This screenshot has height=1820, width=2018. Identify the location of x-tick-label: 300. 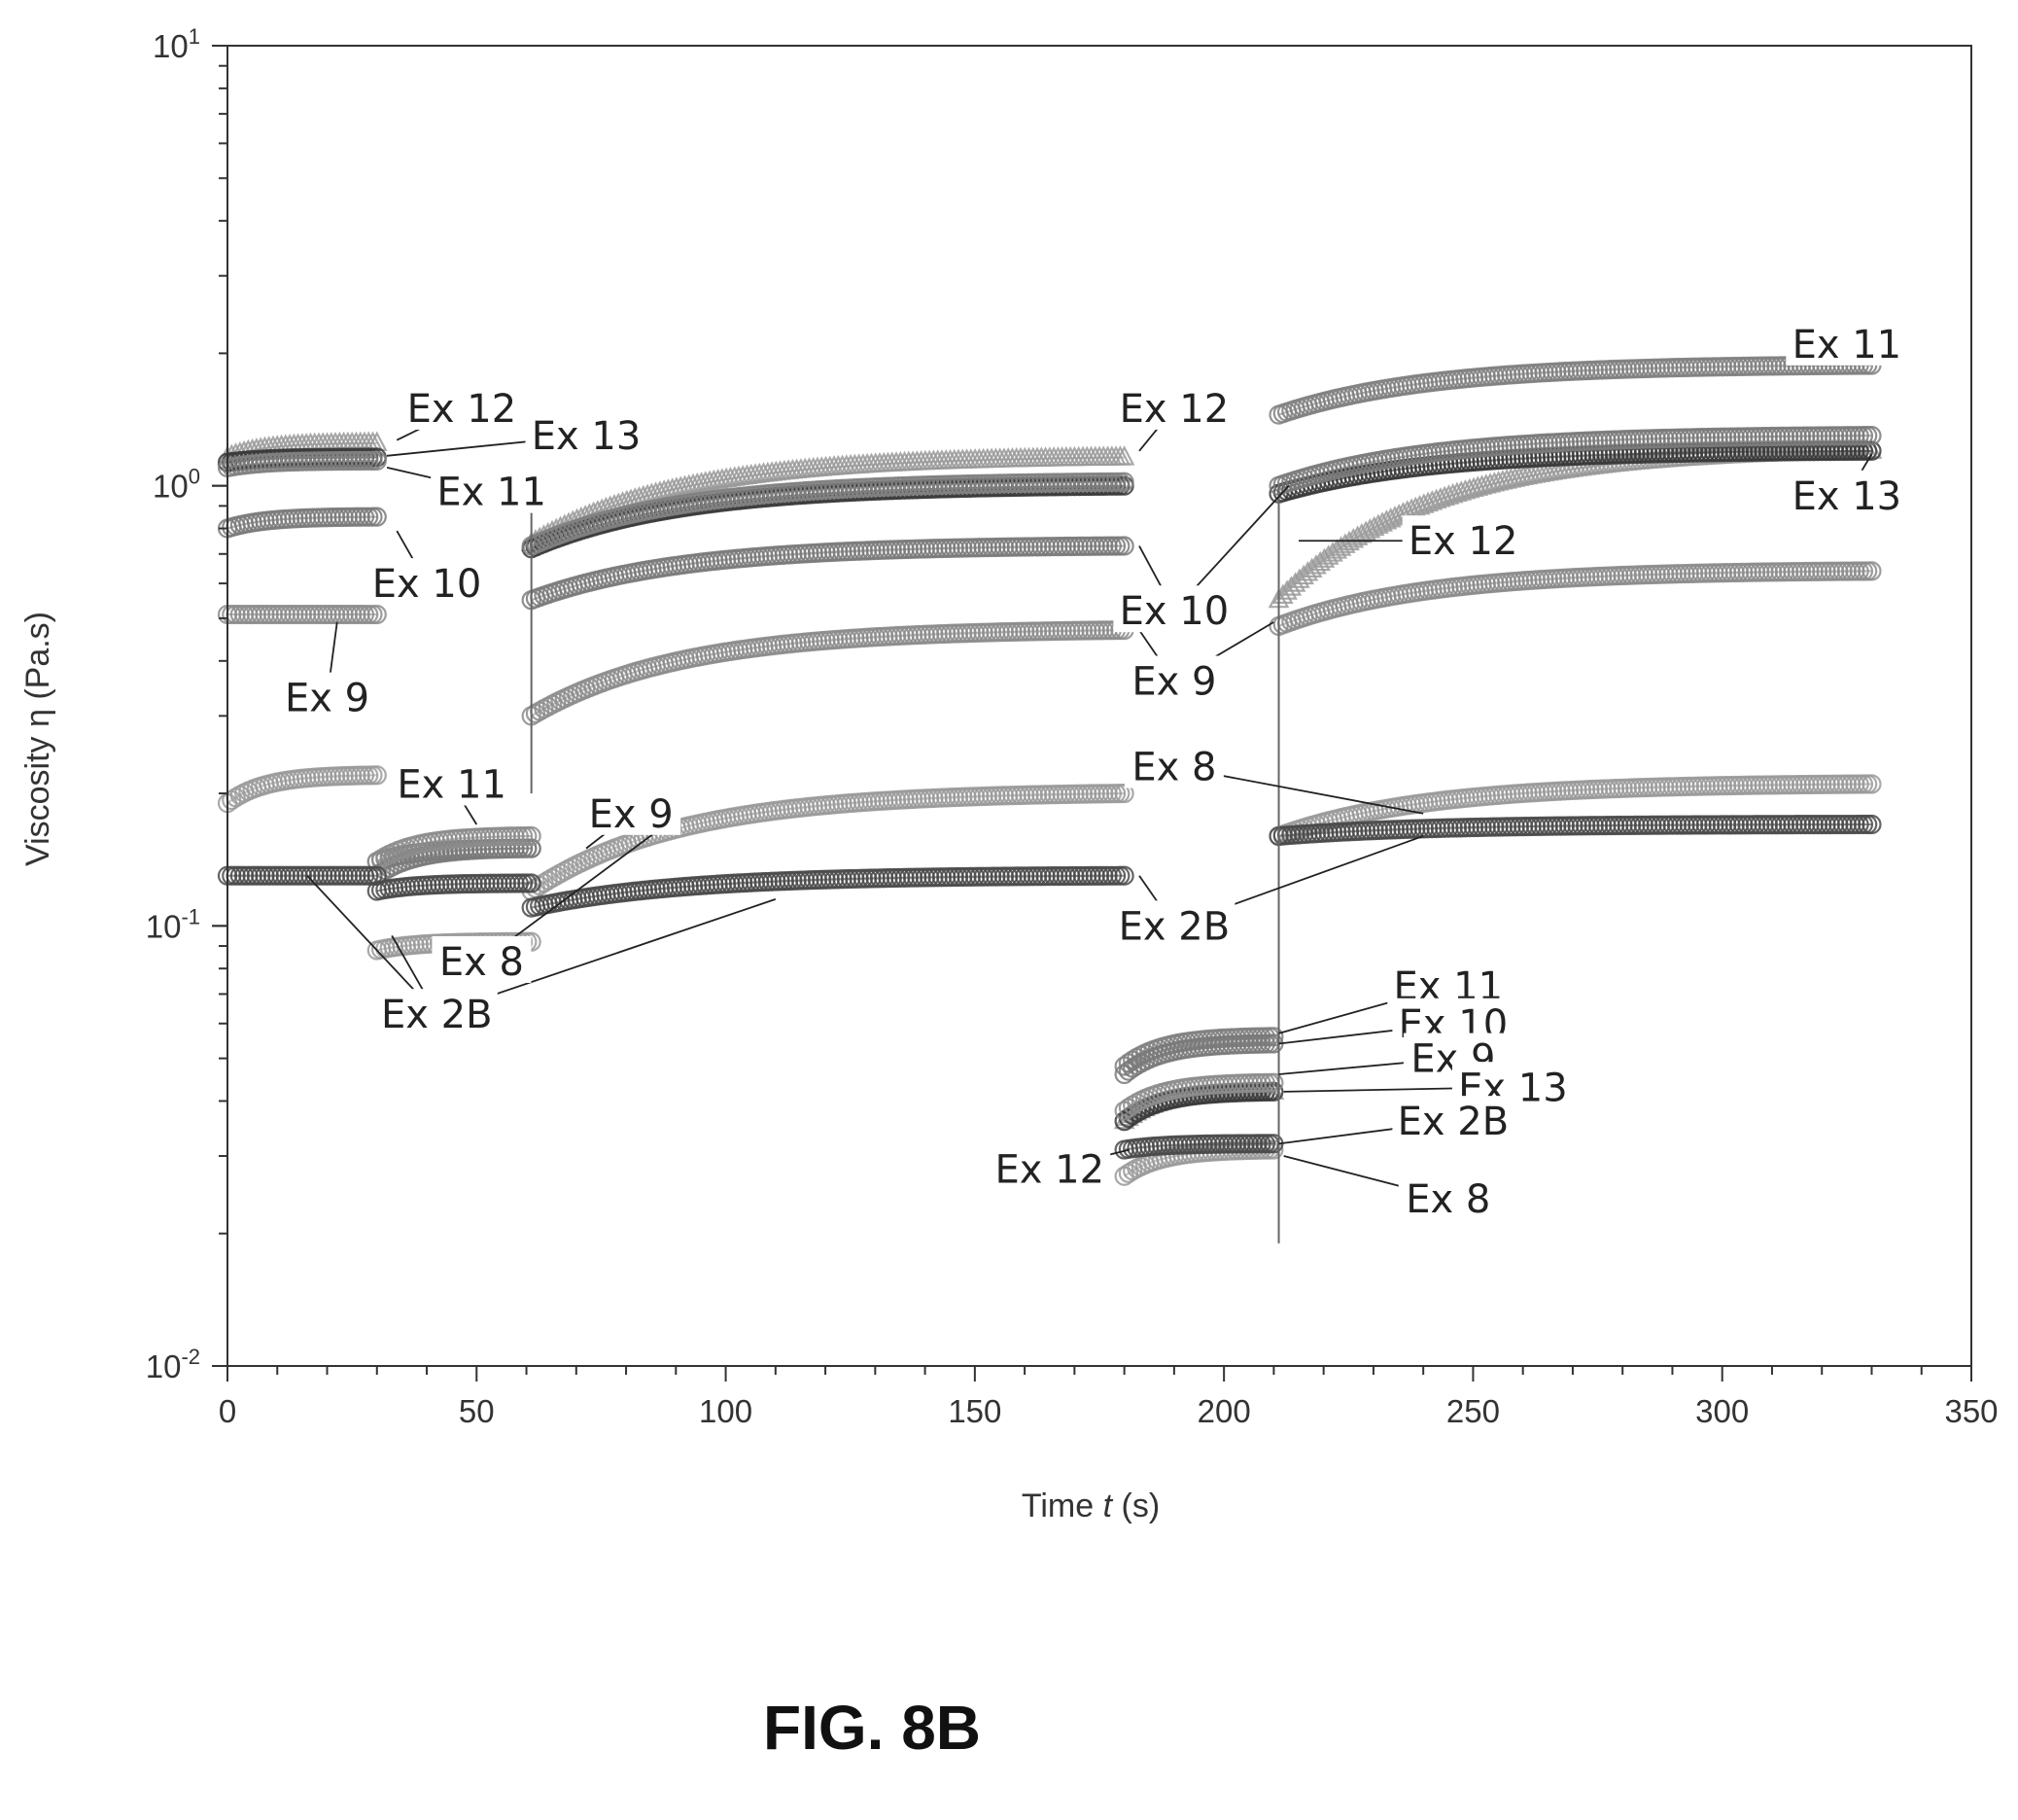
(1722, 1411).